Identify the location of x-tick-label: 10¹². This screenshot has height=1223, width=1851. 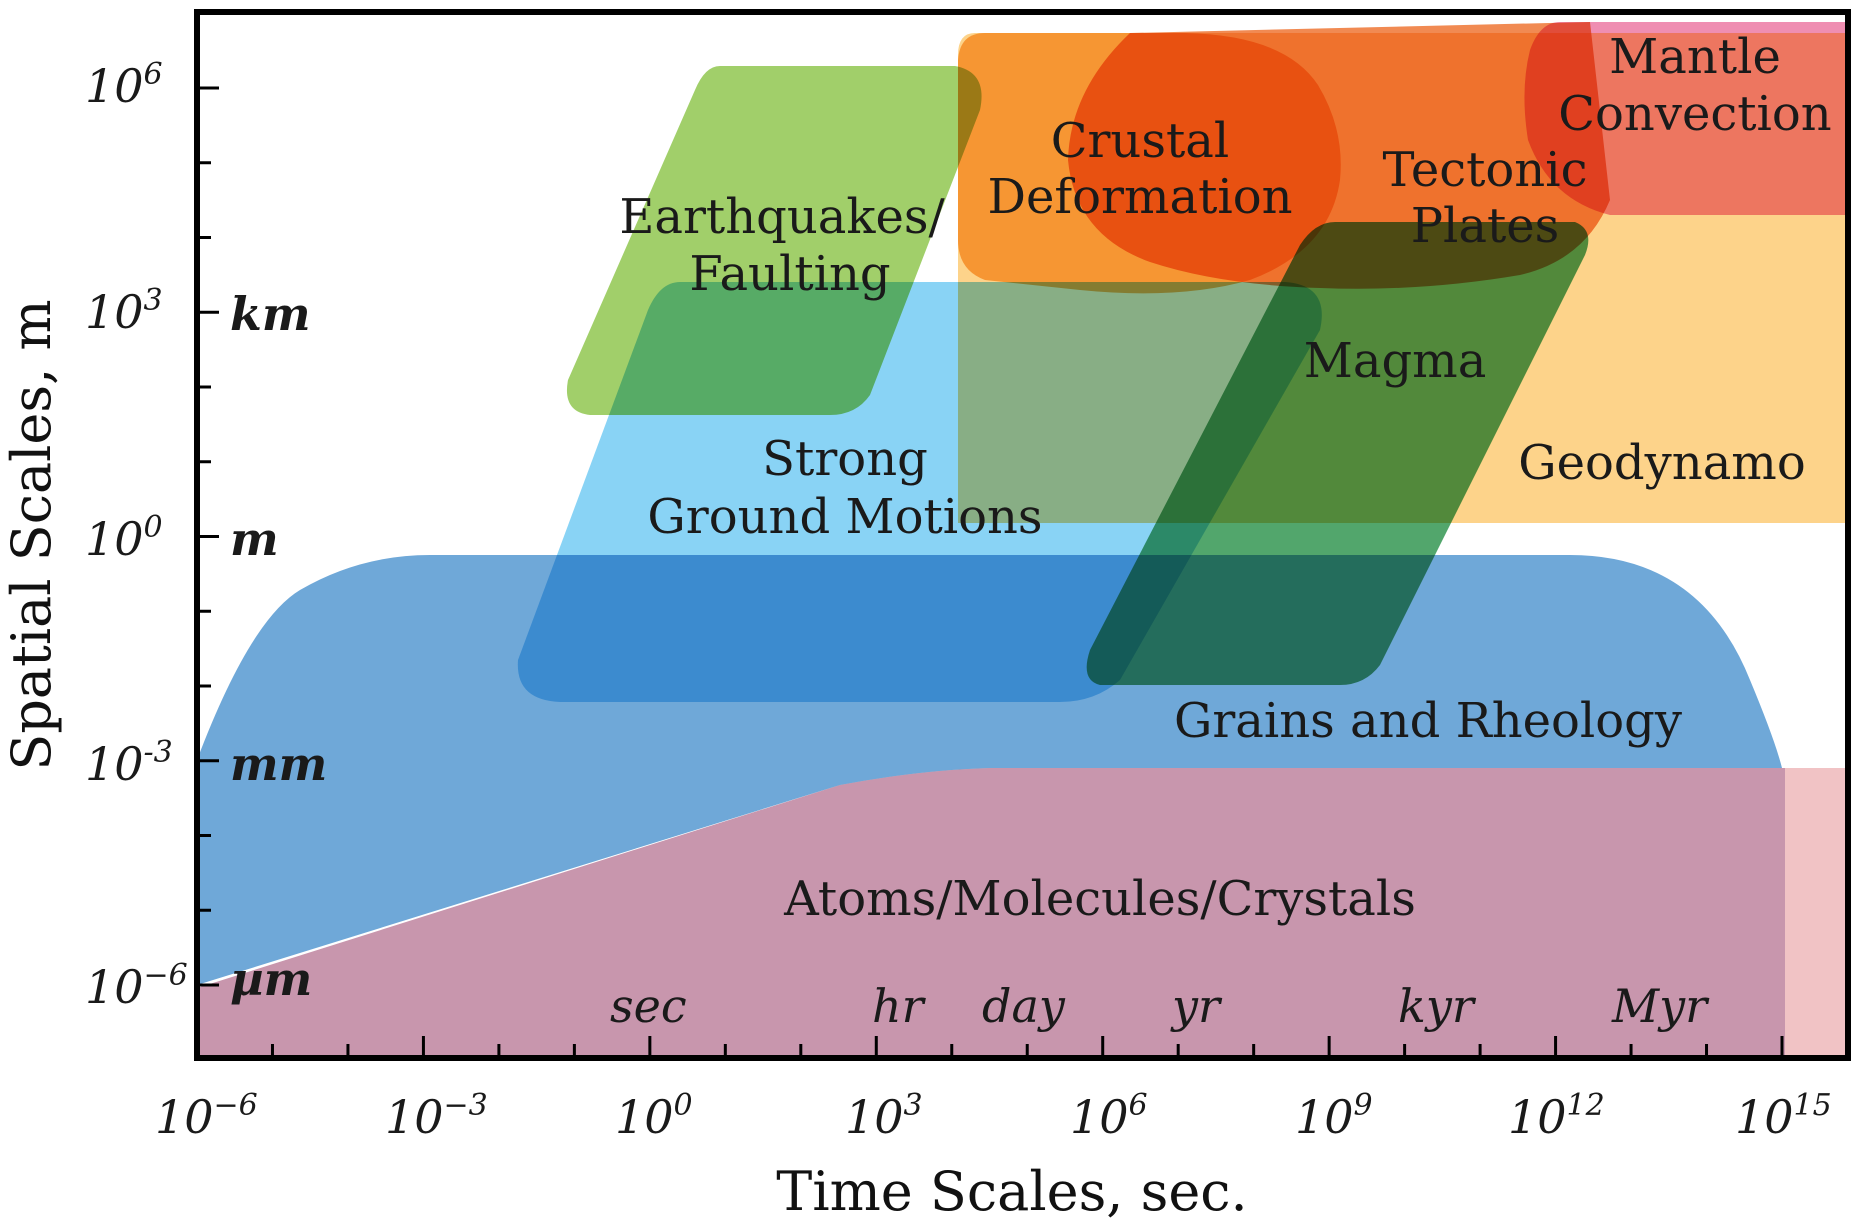
(1556, 1116).